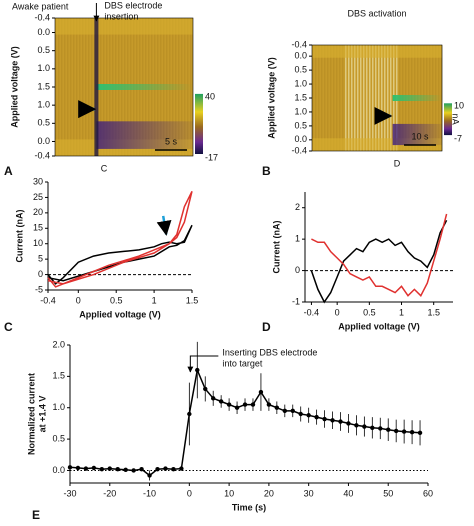 This screenshot has width=474, height=526. Describe the element at coordinates (459, 106) in the screenshot. I see `colorbar-tick: 10` at that location.